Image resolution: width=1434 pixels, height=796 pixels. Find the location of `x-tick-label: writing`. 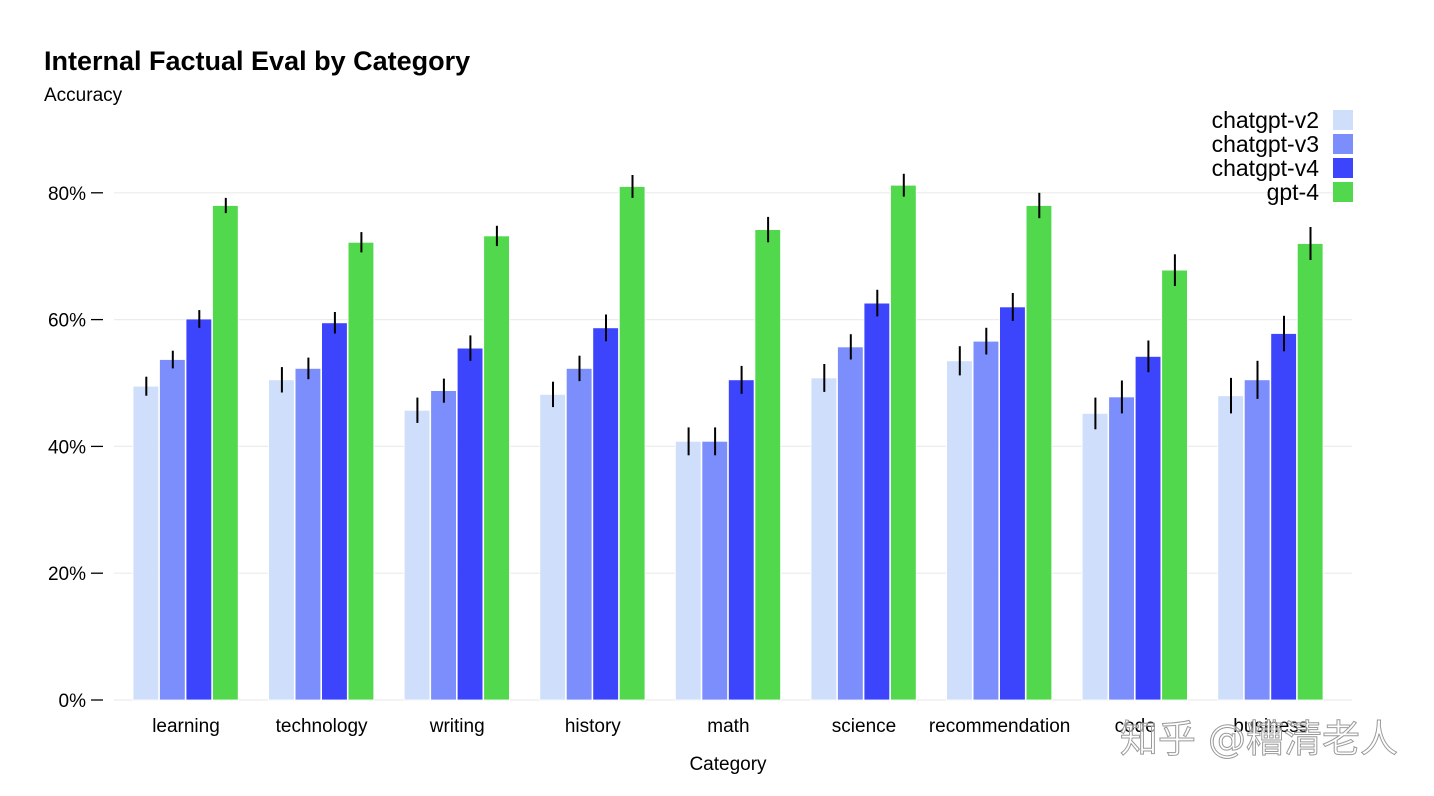

x-tick-label: writing is located at coordinates (457, 726).